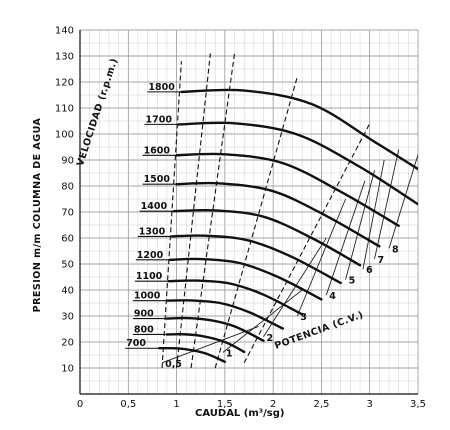  Describe the element at coordinates (152, 231) in the screenshot. I see `speed-curve-label: 1300` at that location.